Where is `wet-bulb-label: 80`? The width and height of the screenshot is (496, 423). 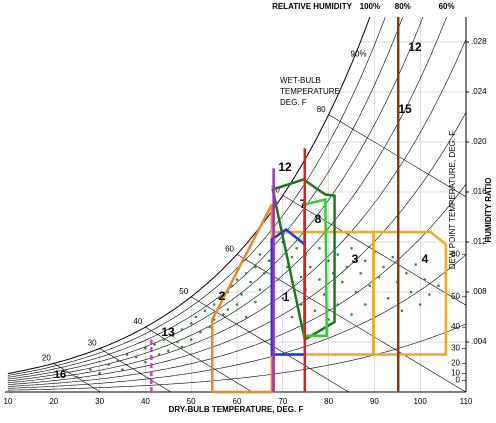
wet-bulb-label: 80 is located at coordinates (321, 109).